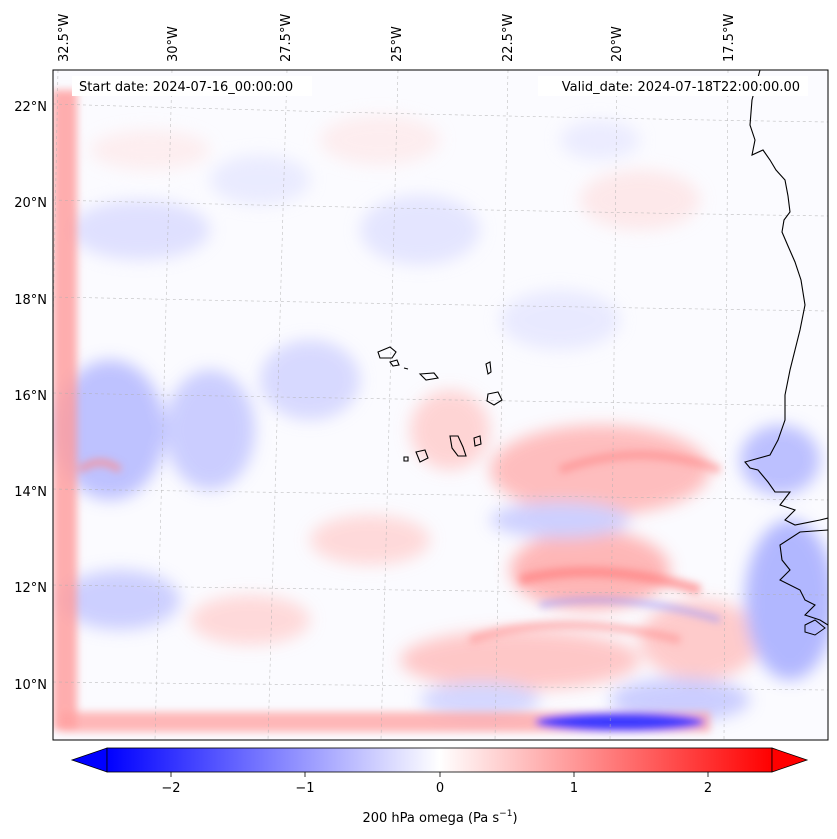  What do you see at coordinates (681, 87) in the screenshot?
I see `valid-date-label: Valid_date: 2024-07-18T22:00:00.00` at bounding box center [681, 87].